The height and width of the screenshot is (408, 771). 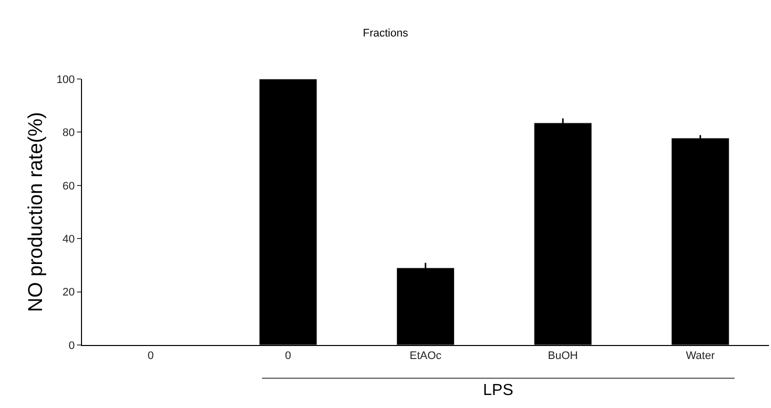 I want to click on y-tick-label: 20, so click(x=68, y=292).